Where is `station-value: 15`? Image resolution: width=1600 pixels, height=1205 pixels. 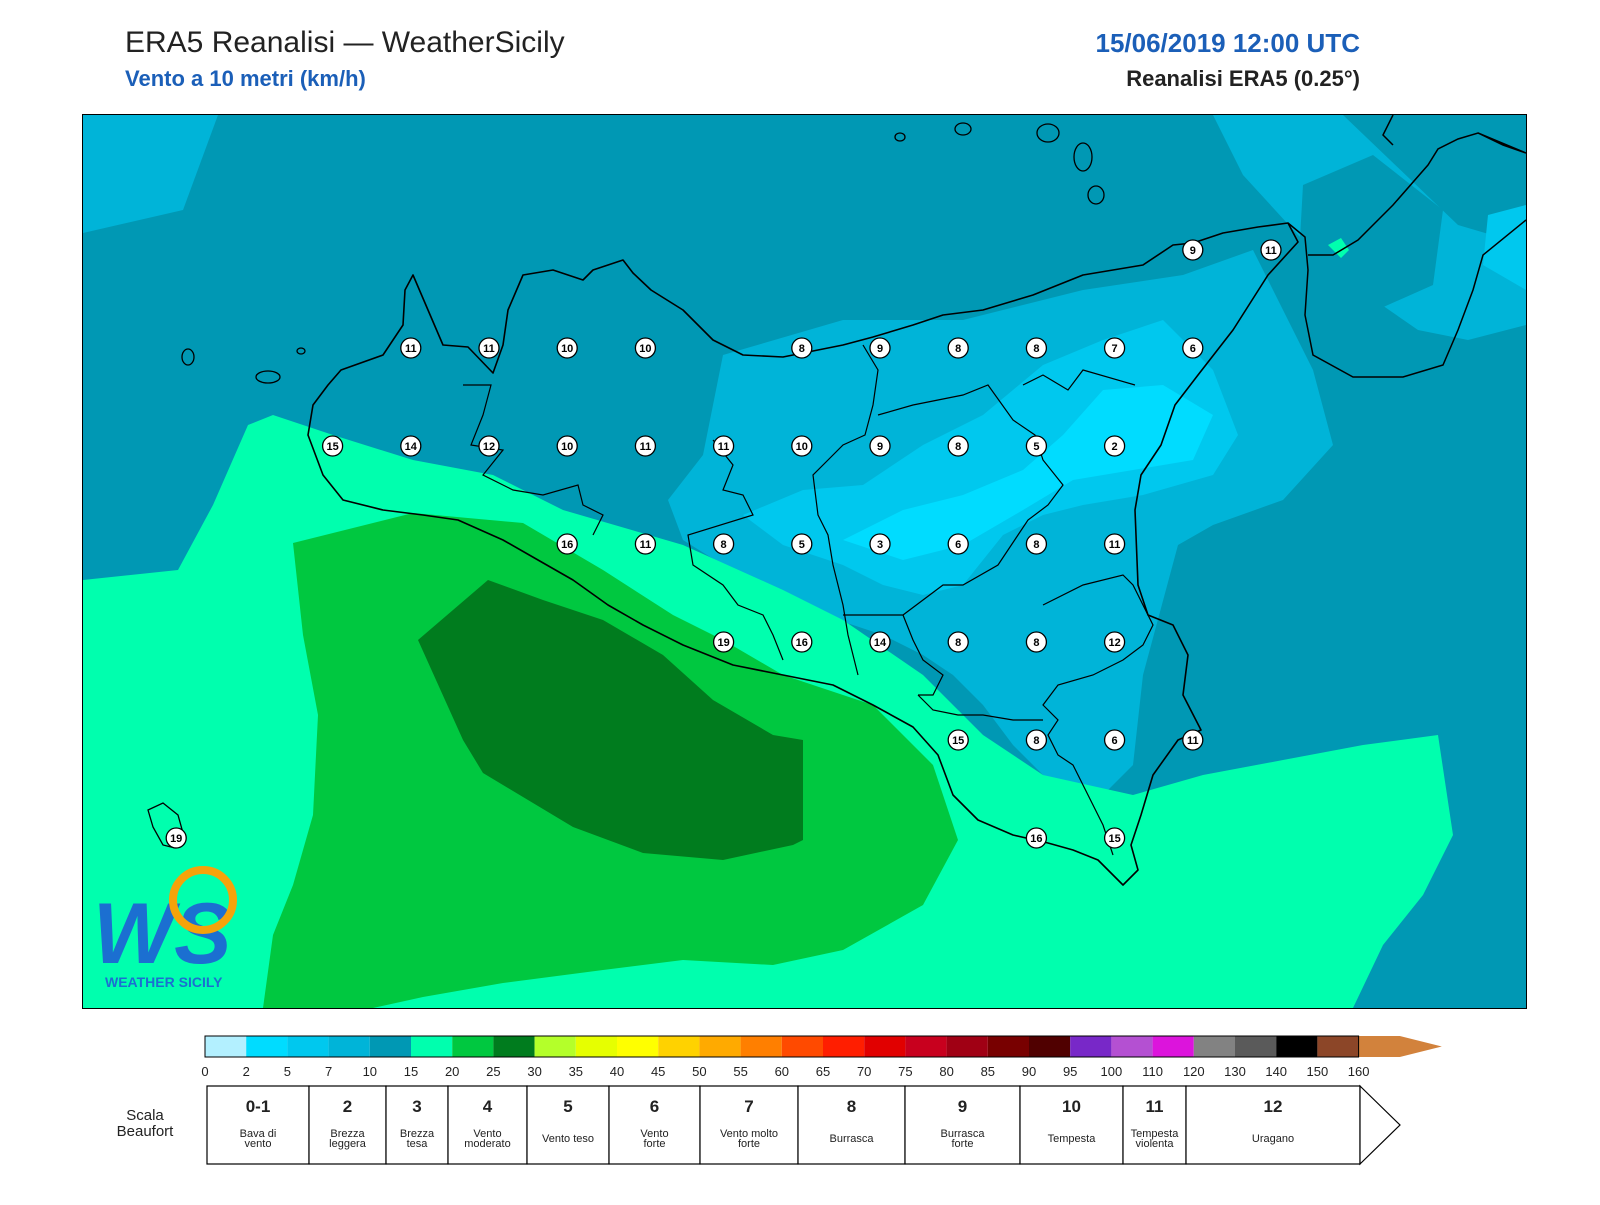 station-value: 15 is located at coordinates (1114, 839).